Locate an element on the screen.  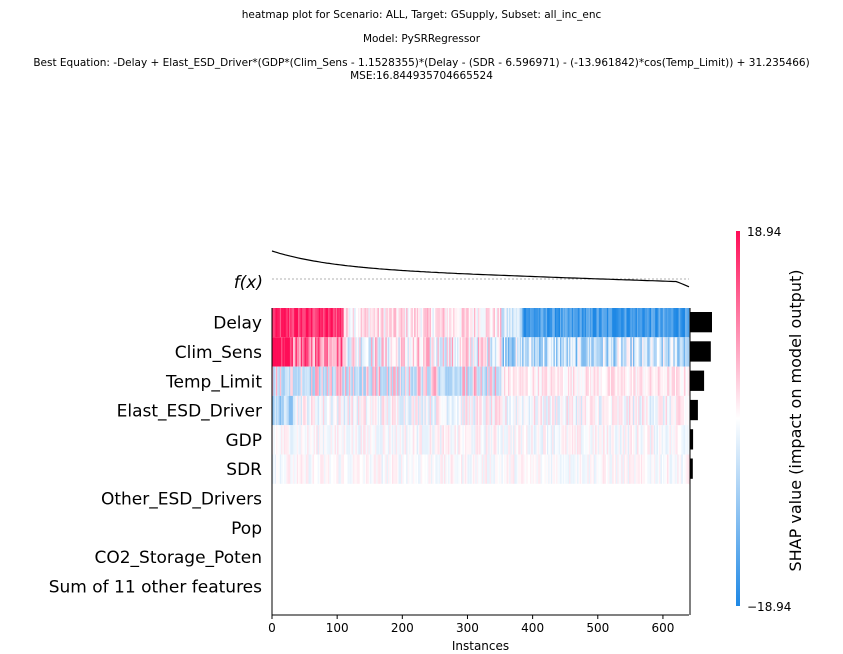
x-axis-label: Instances is located at coordinates (480, 646).